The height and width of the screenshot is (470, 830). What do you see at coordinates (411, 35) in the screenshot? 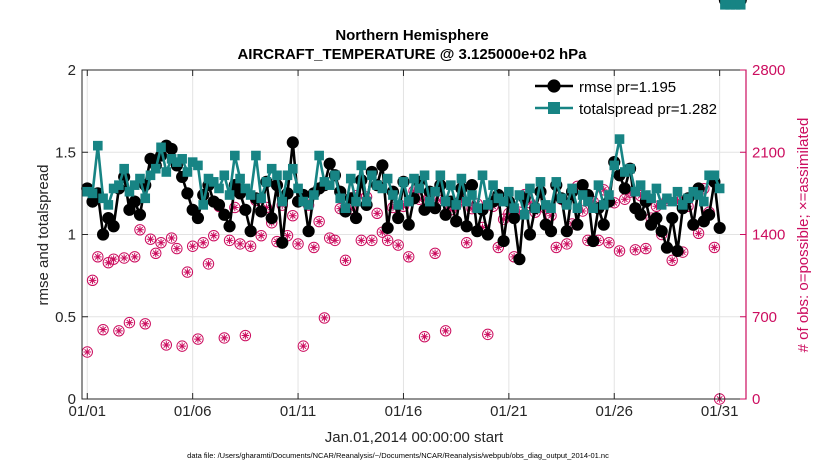
I see `chart-title: Northern Hemisphere` at bounding box center [411, 35].